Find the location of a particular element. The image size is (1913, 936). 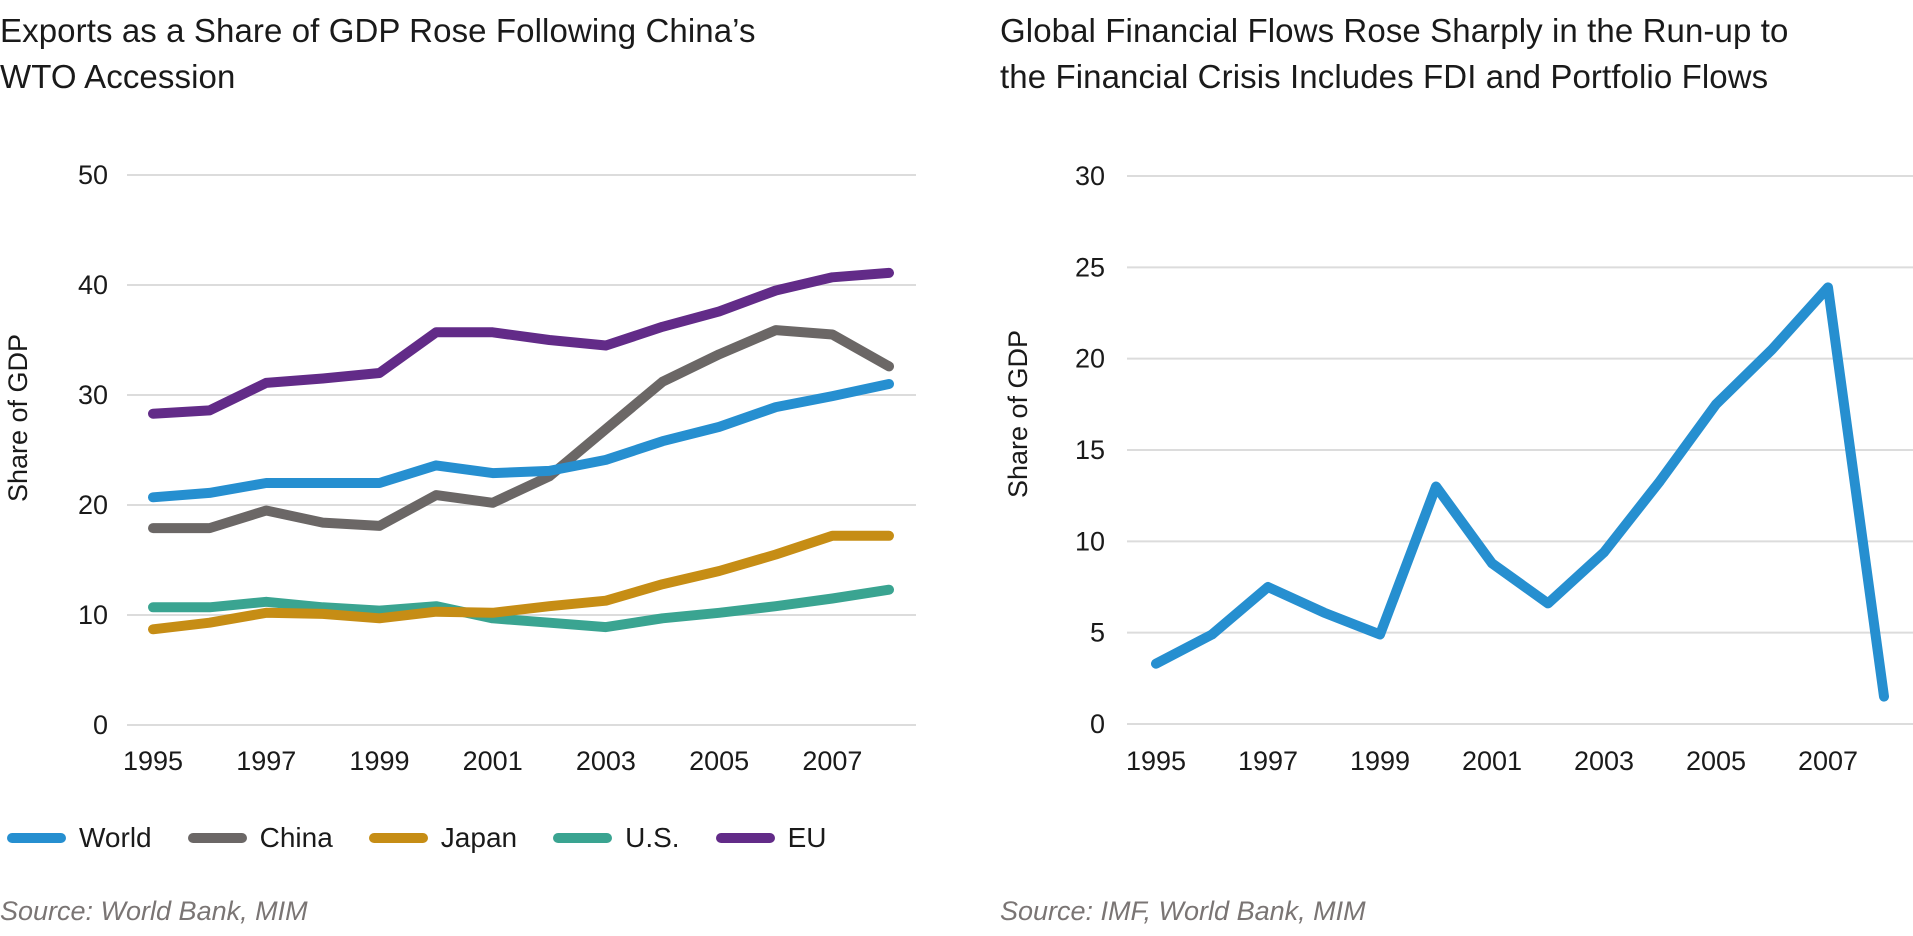

series-line-japan is located at coordinates (521, 582).